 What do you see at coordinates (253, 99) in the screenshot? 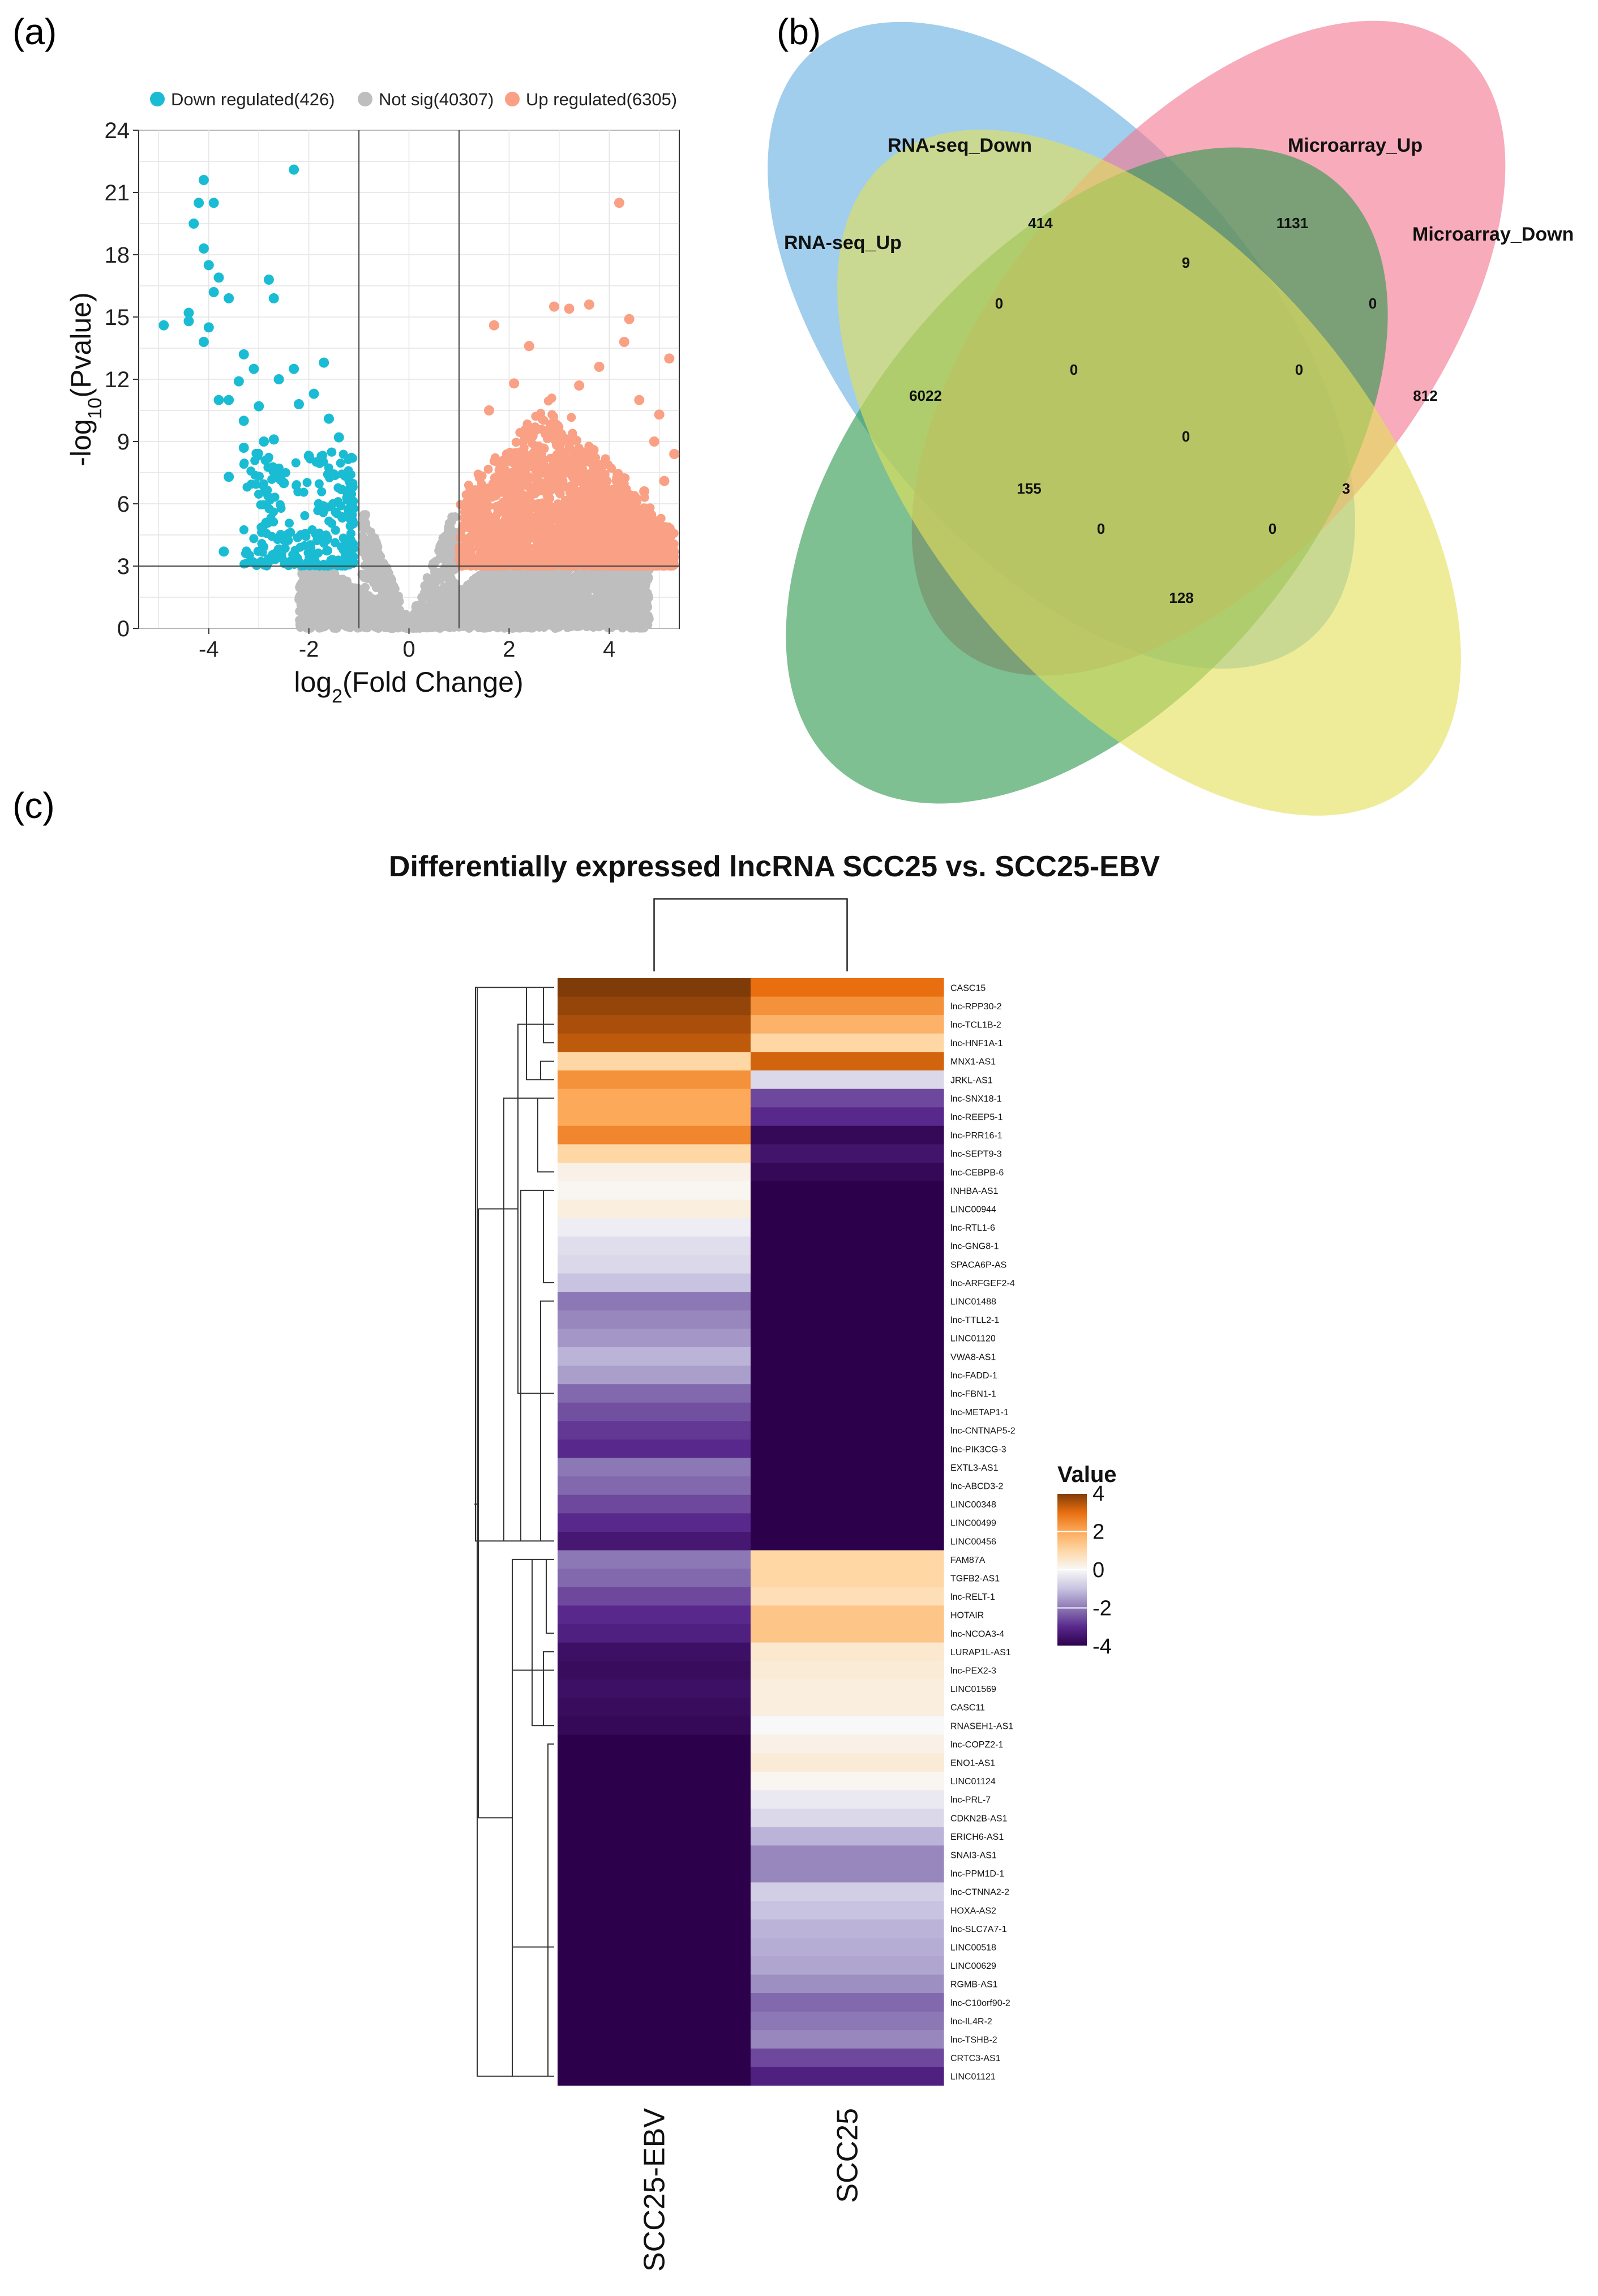
I see `legend-label-down: Down regulated(426)` at bounding box center [253, 99].